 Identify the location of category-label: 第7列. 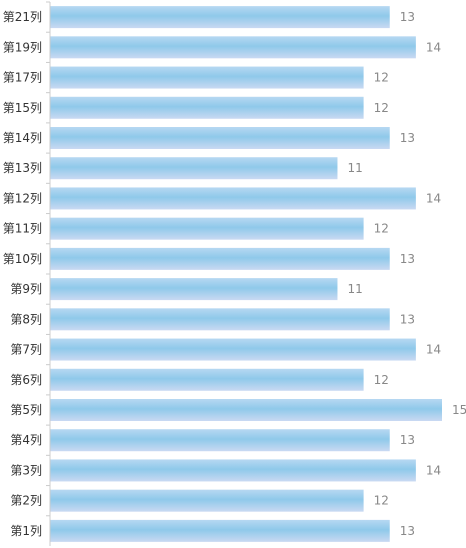
(26, 350).